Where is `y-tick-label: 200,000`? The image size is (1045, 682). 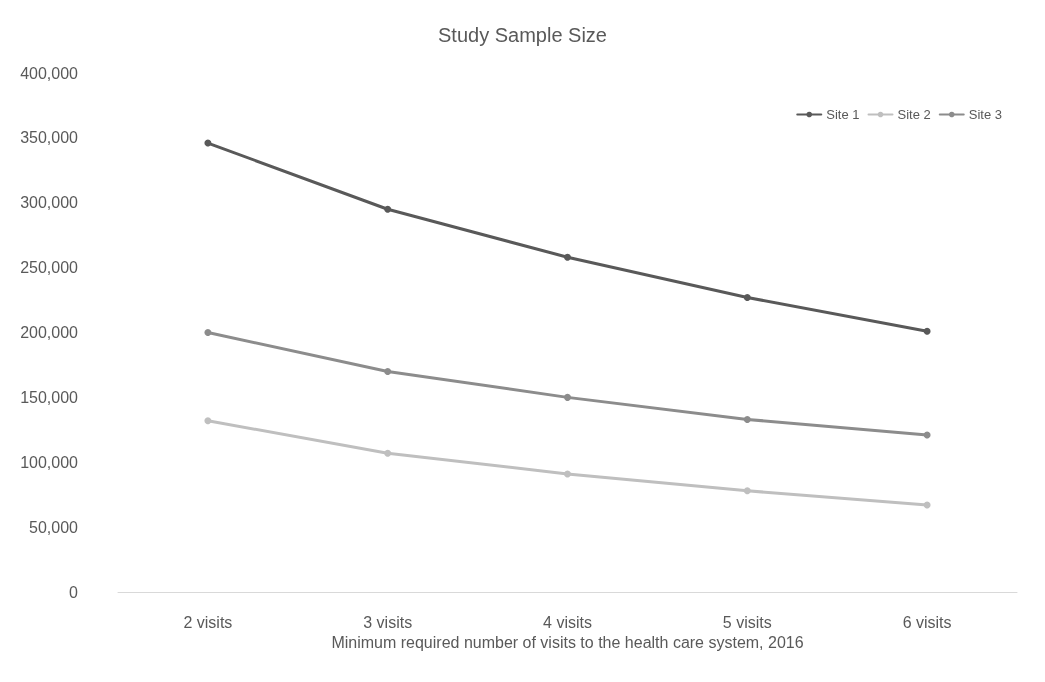
y-tick-label: 200,000 is located at coordinates (49, 332).